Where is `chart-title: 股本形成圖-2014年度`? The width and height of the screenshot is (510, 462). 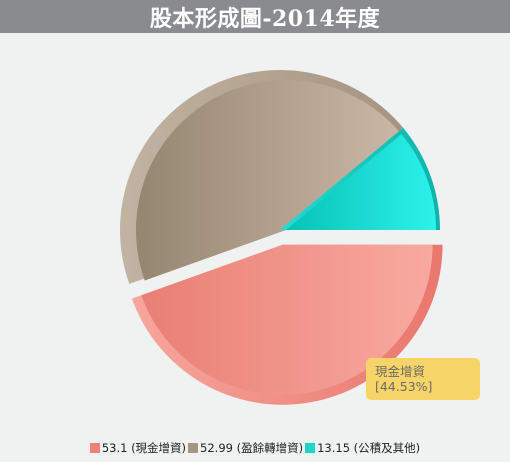
chart-title: 股本形成圖-2014年度 is located at coordinates (265, 18).